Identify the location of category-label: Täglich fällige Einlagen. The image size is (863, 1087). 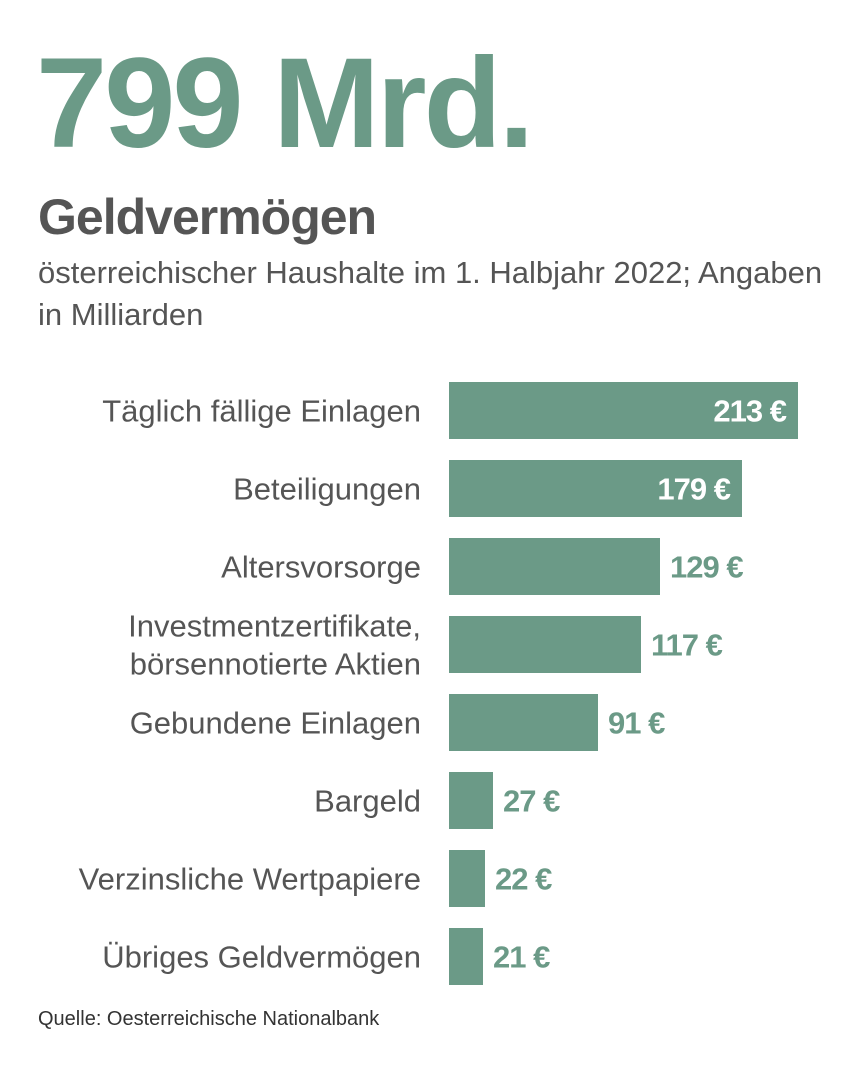
(261, 411).